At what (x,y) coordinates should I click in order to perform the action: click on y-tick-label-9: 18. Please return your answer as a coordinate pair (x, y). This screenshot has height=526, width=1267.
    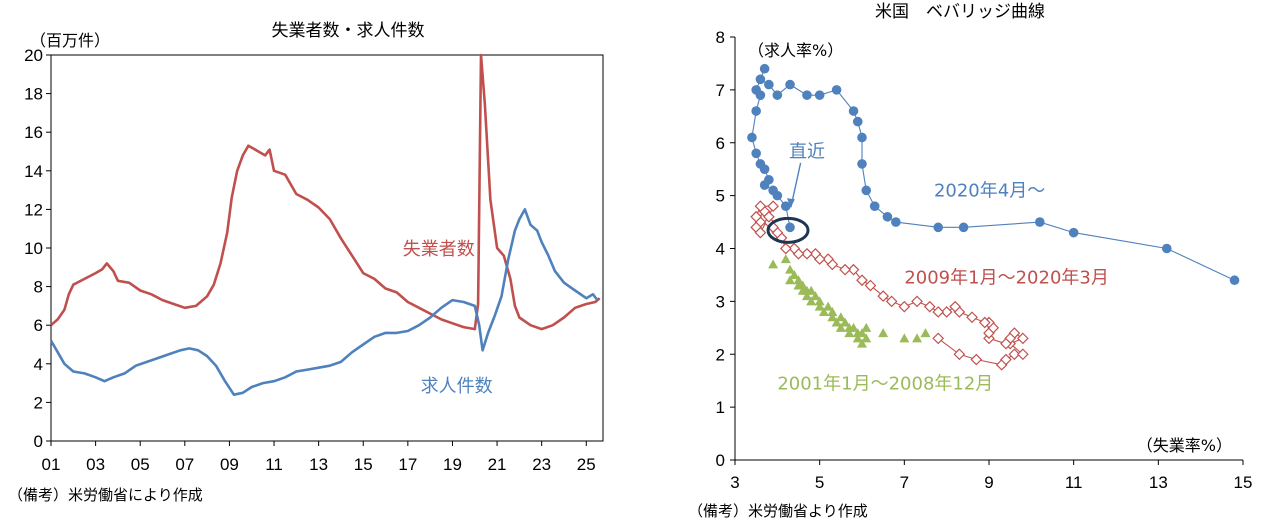
    Looking at the image, I should click on (33, 94).